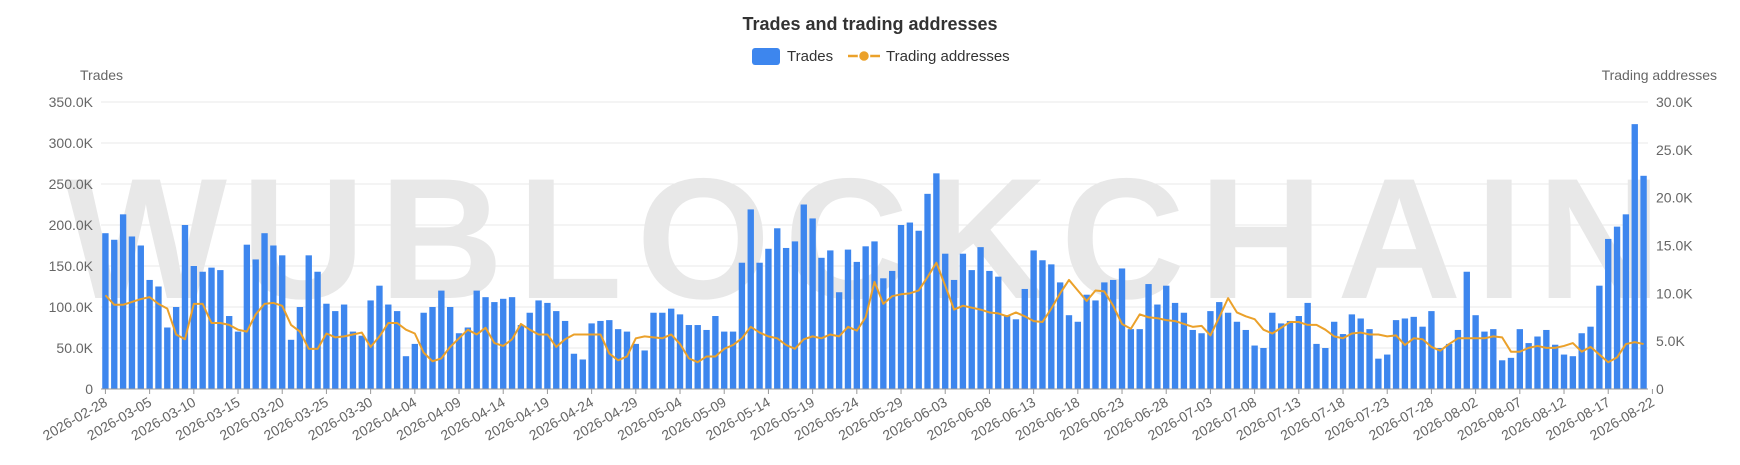  What do you see at coordinates (864, 56) in the screenshot?
I see `legend-marker-trading-addresses` at bounding box center [864, 56].